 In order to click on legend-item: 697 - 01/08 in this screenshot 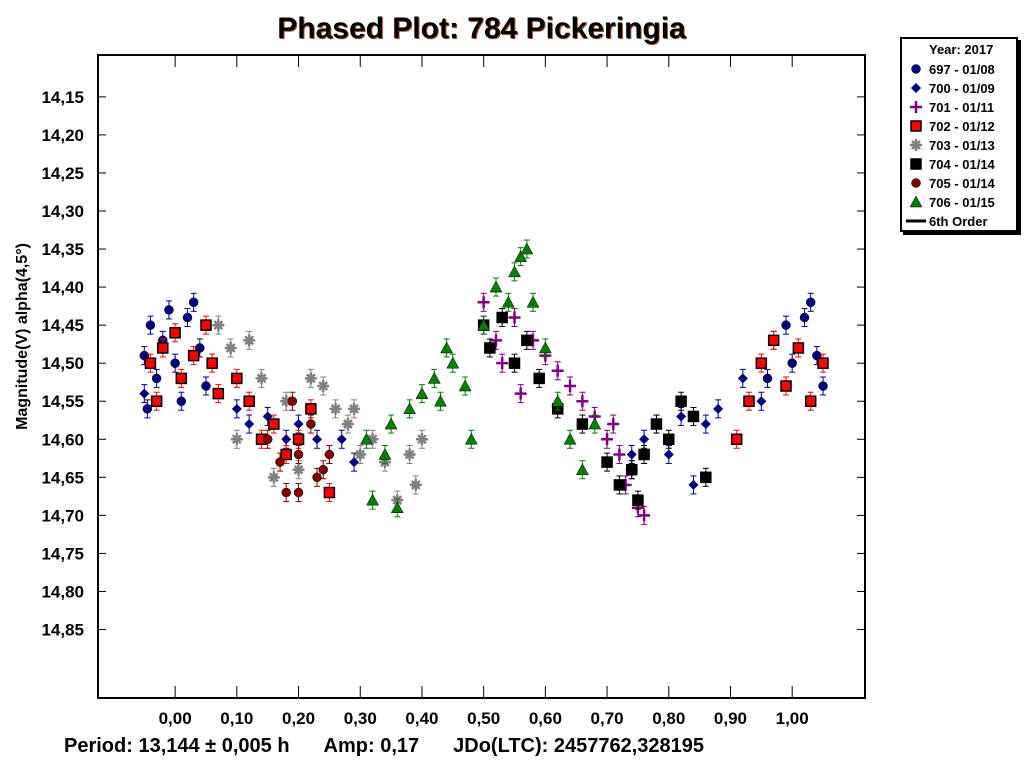, I will do `click(950, 69)`.